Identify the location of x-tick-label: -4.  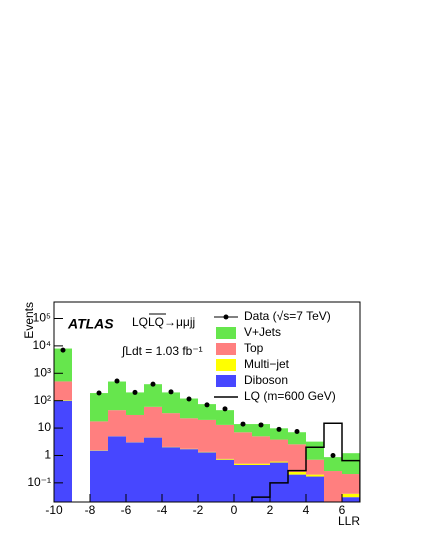
(162, 510).